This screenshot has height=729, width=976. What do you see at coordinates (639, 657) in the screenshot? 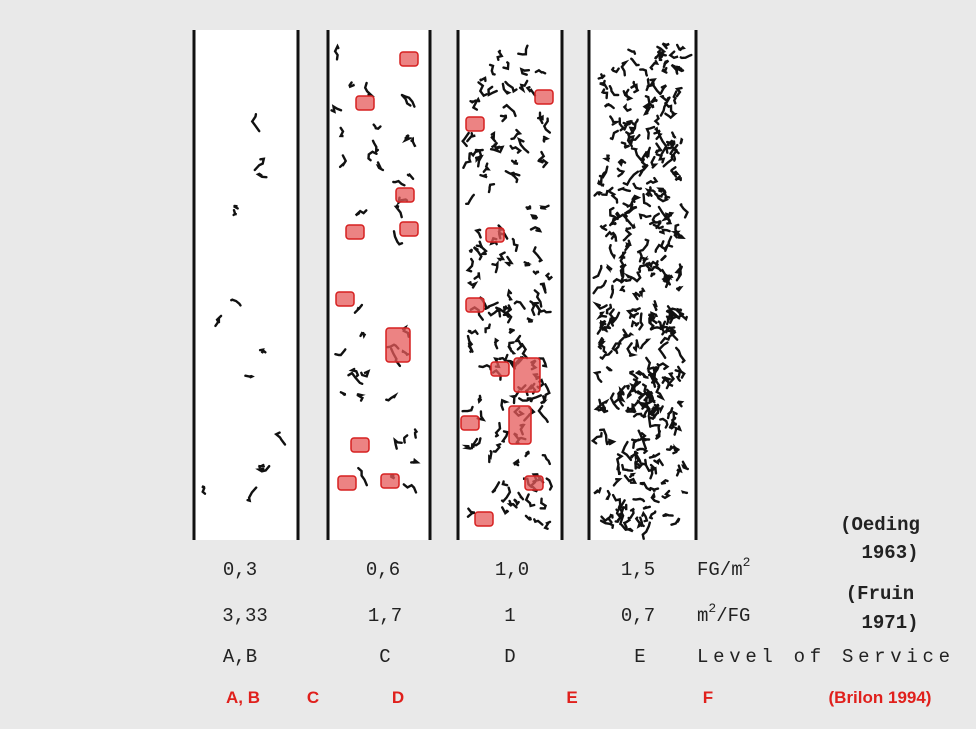
I see `los-value: E` at bounding box center [639, 657].